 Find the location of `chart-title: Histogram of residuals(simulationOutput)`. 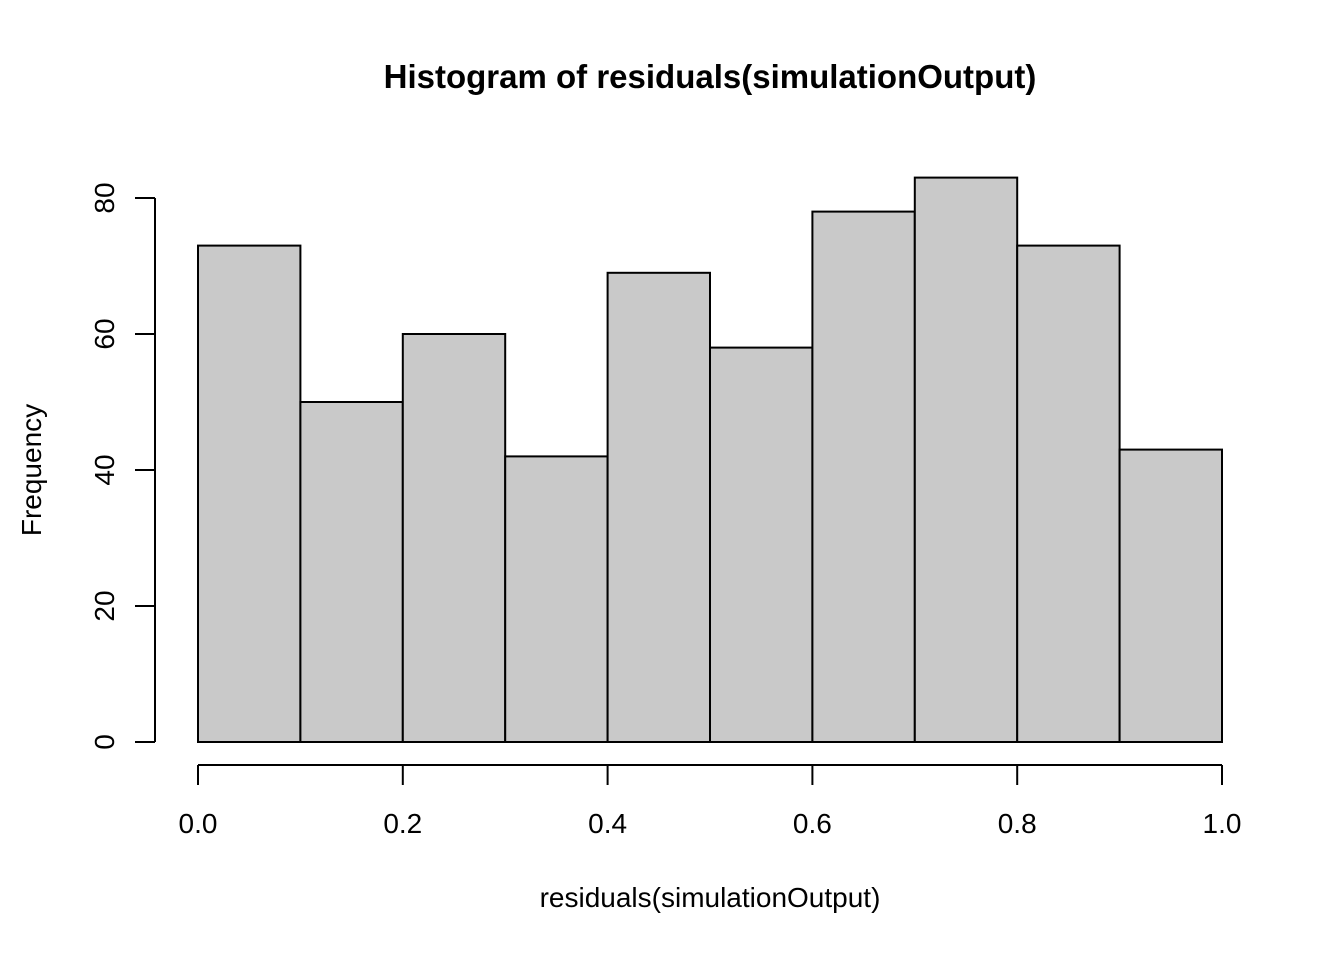

chart-title: Histogram of residuals(simulationOutput) is located at coordinates (710, 76).